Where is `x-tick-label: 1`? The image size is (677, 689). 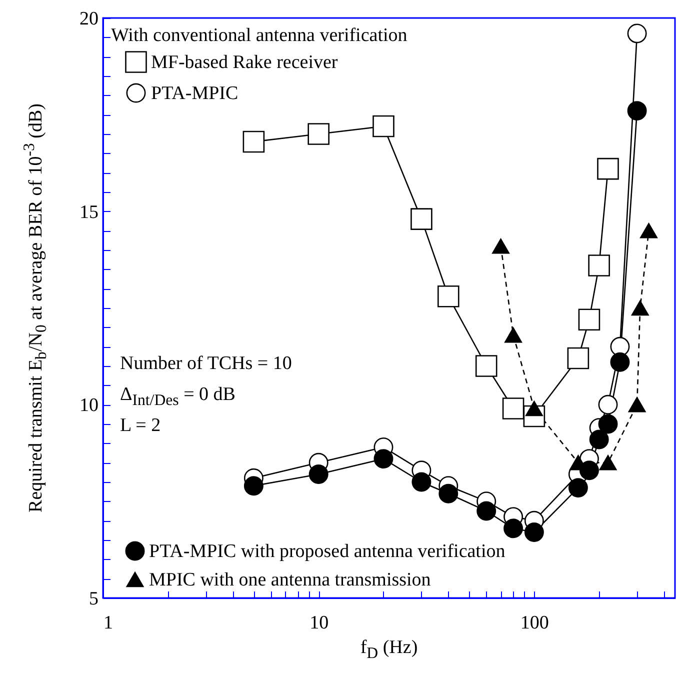
x-tick-label: 1 is located at coordinates (108, 623).